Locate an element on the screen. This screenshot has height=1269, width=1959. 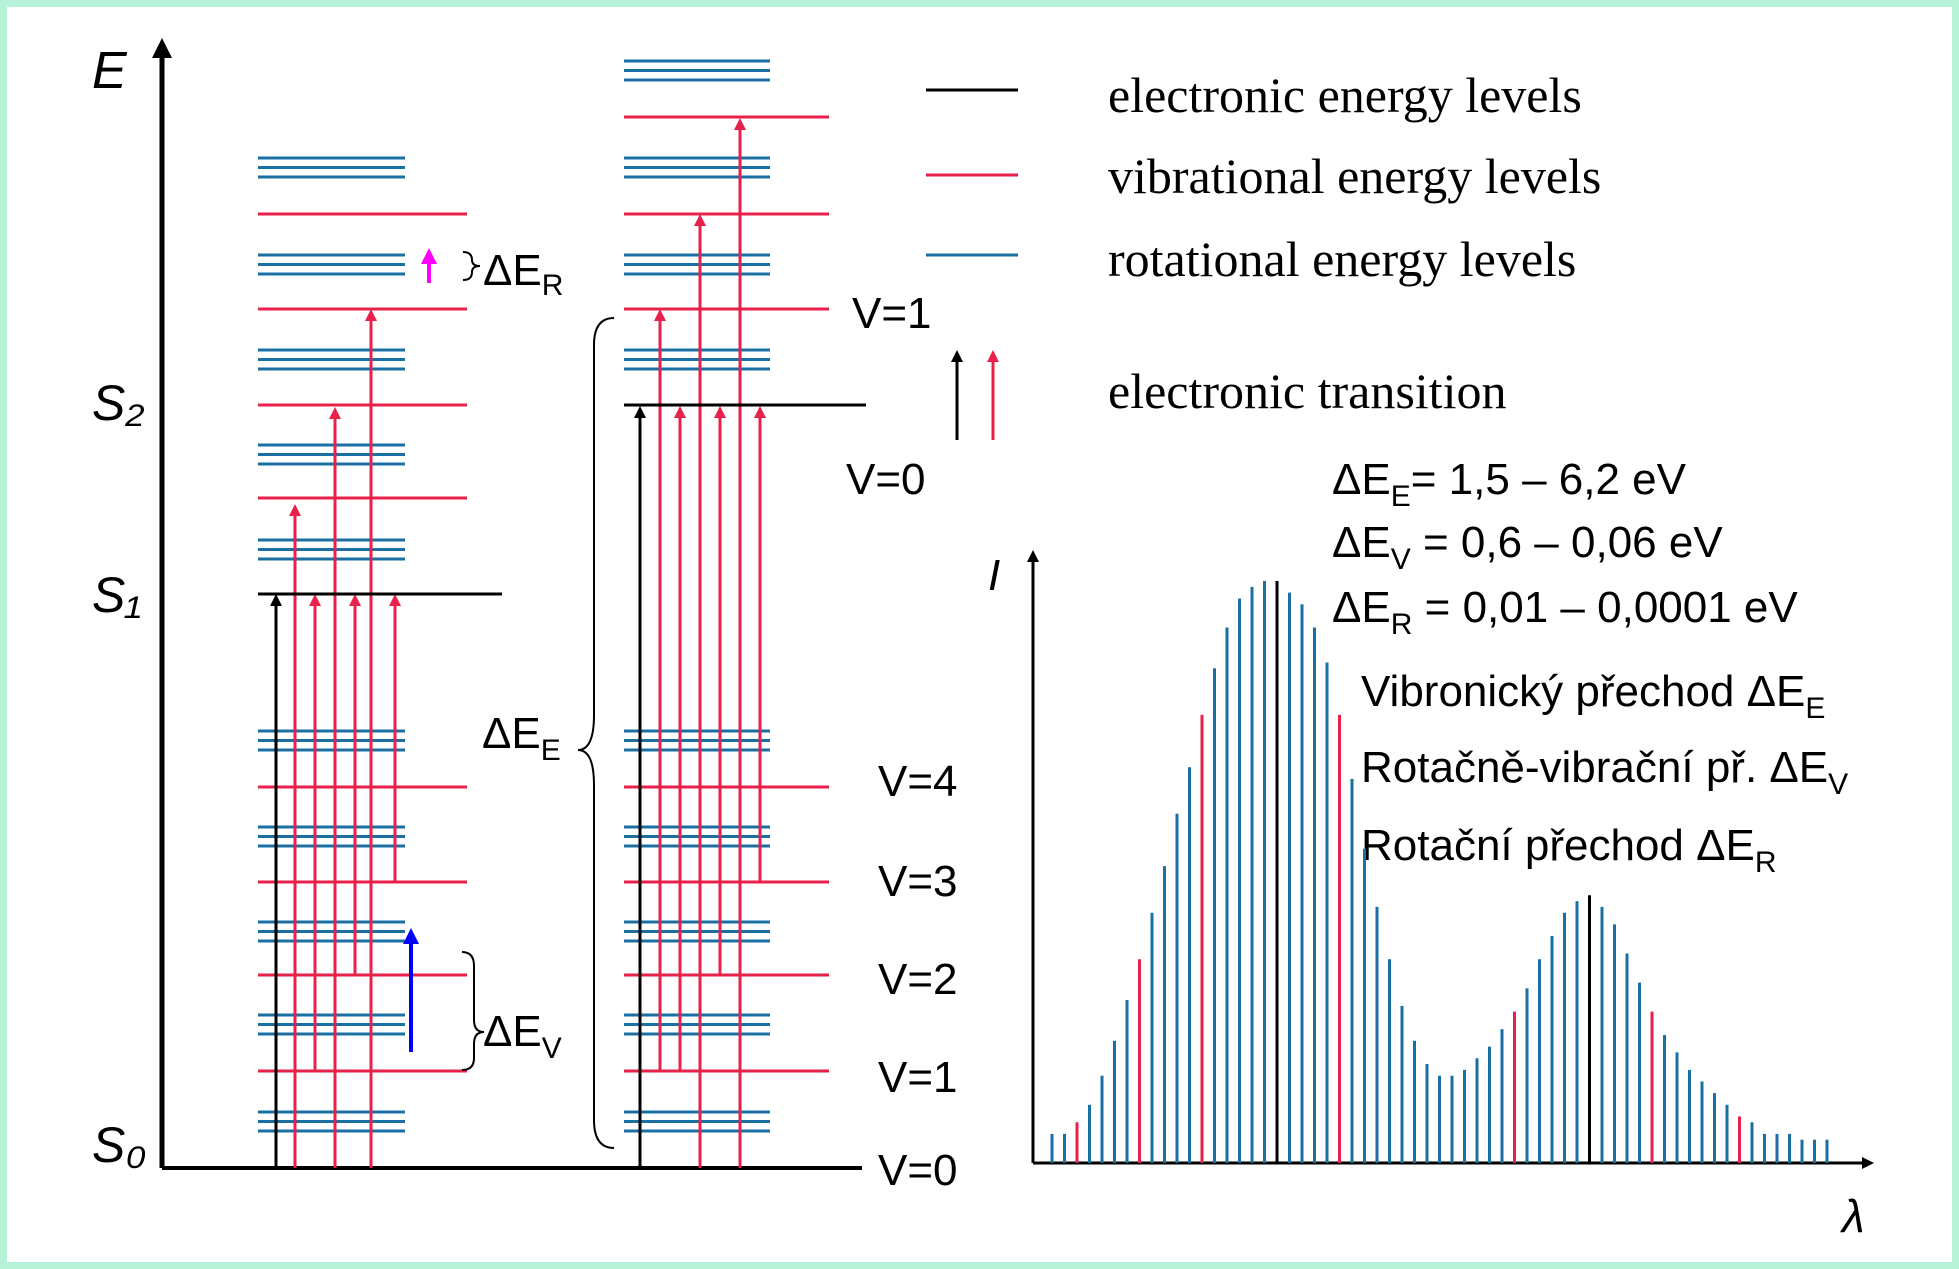
delta-v-brace is located at coordinates (473, 1011).